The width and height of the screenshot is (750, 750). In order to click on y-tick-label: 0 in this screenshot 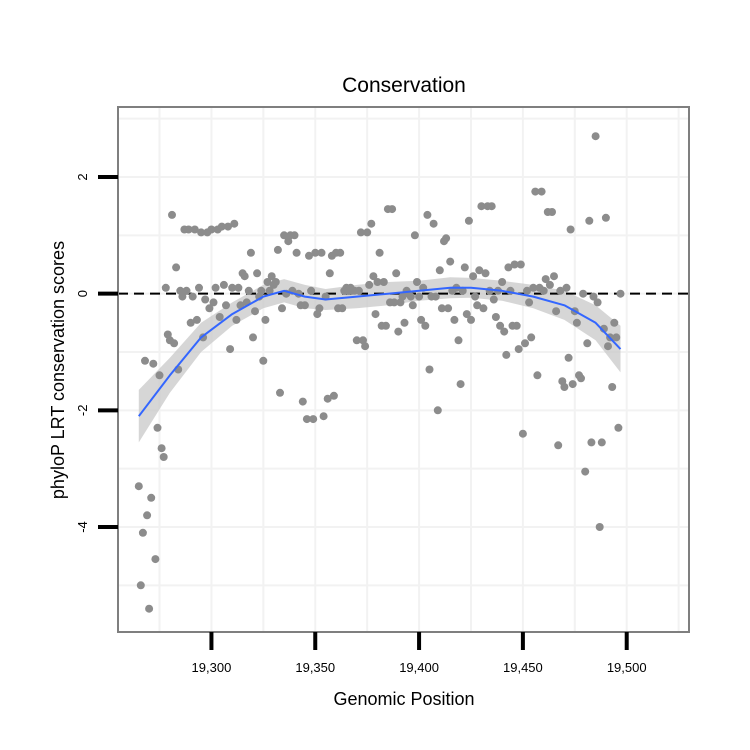, I will do `click(82, 293)`.